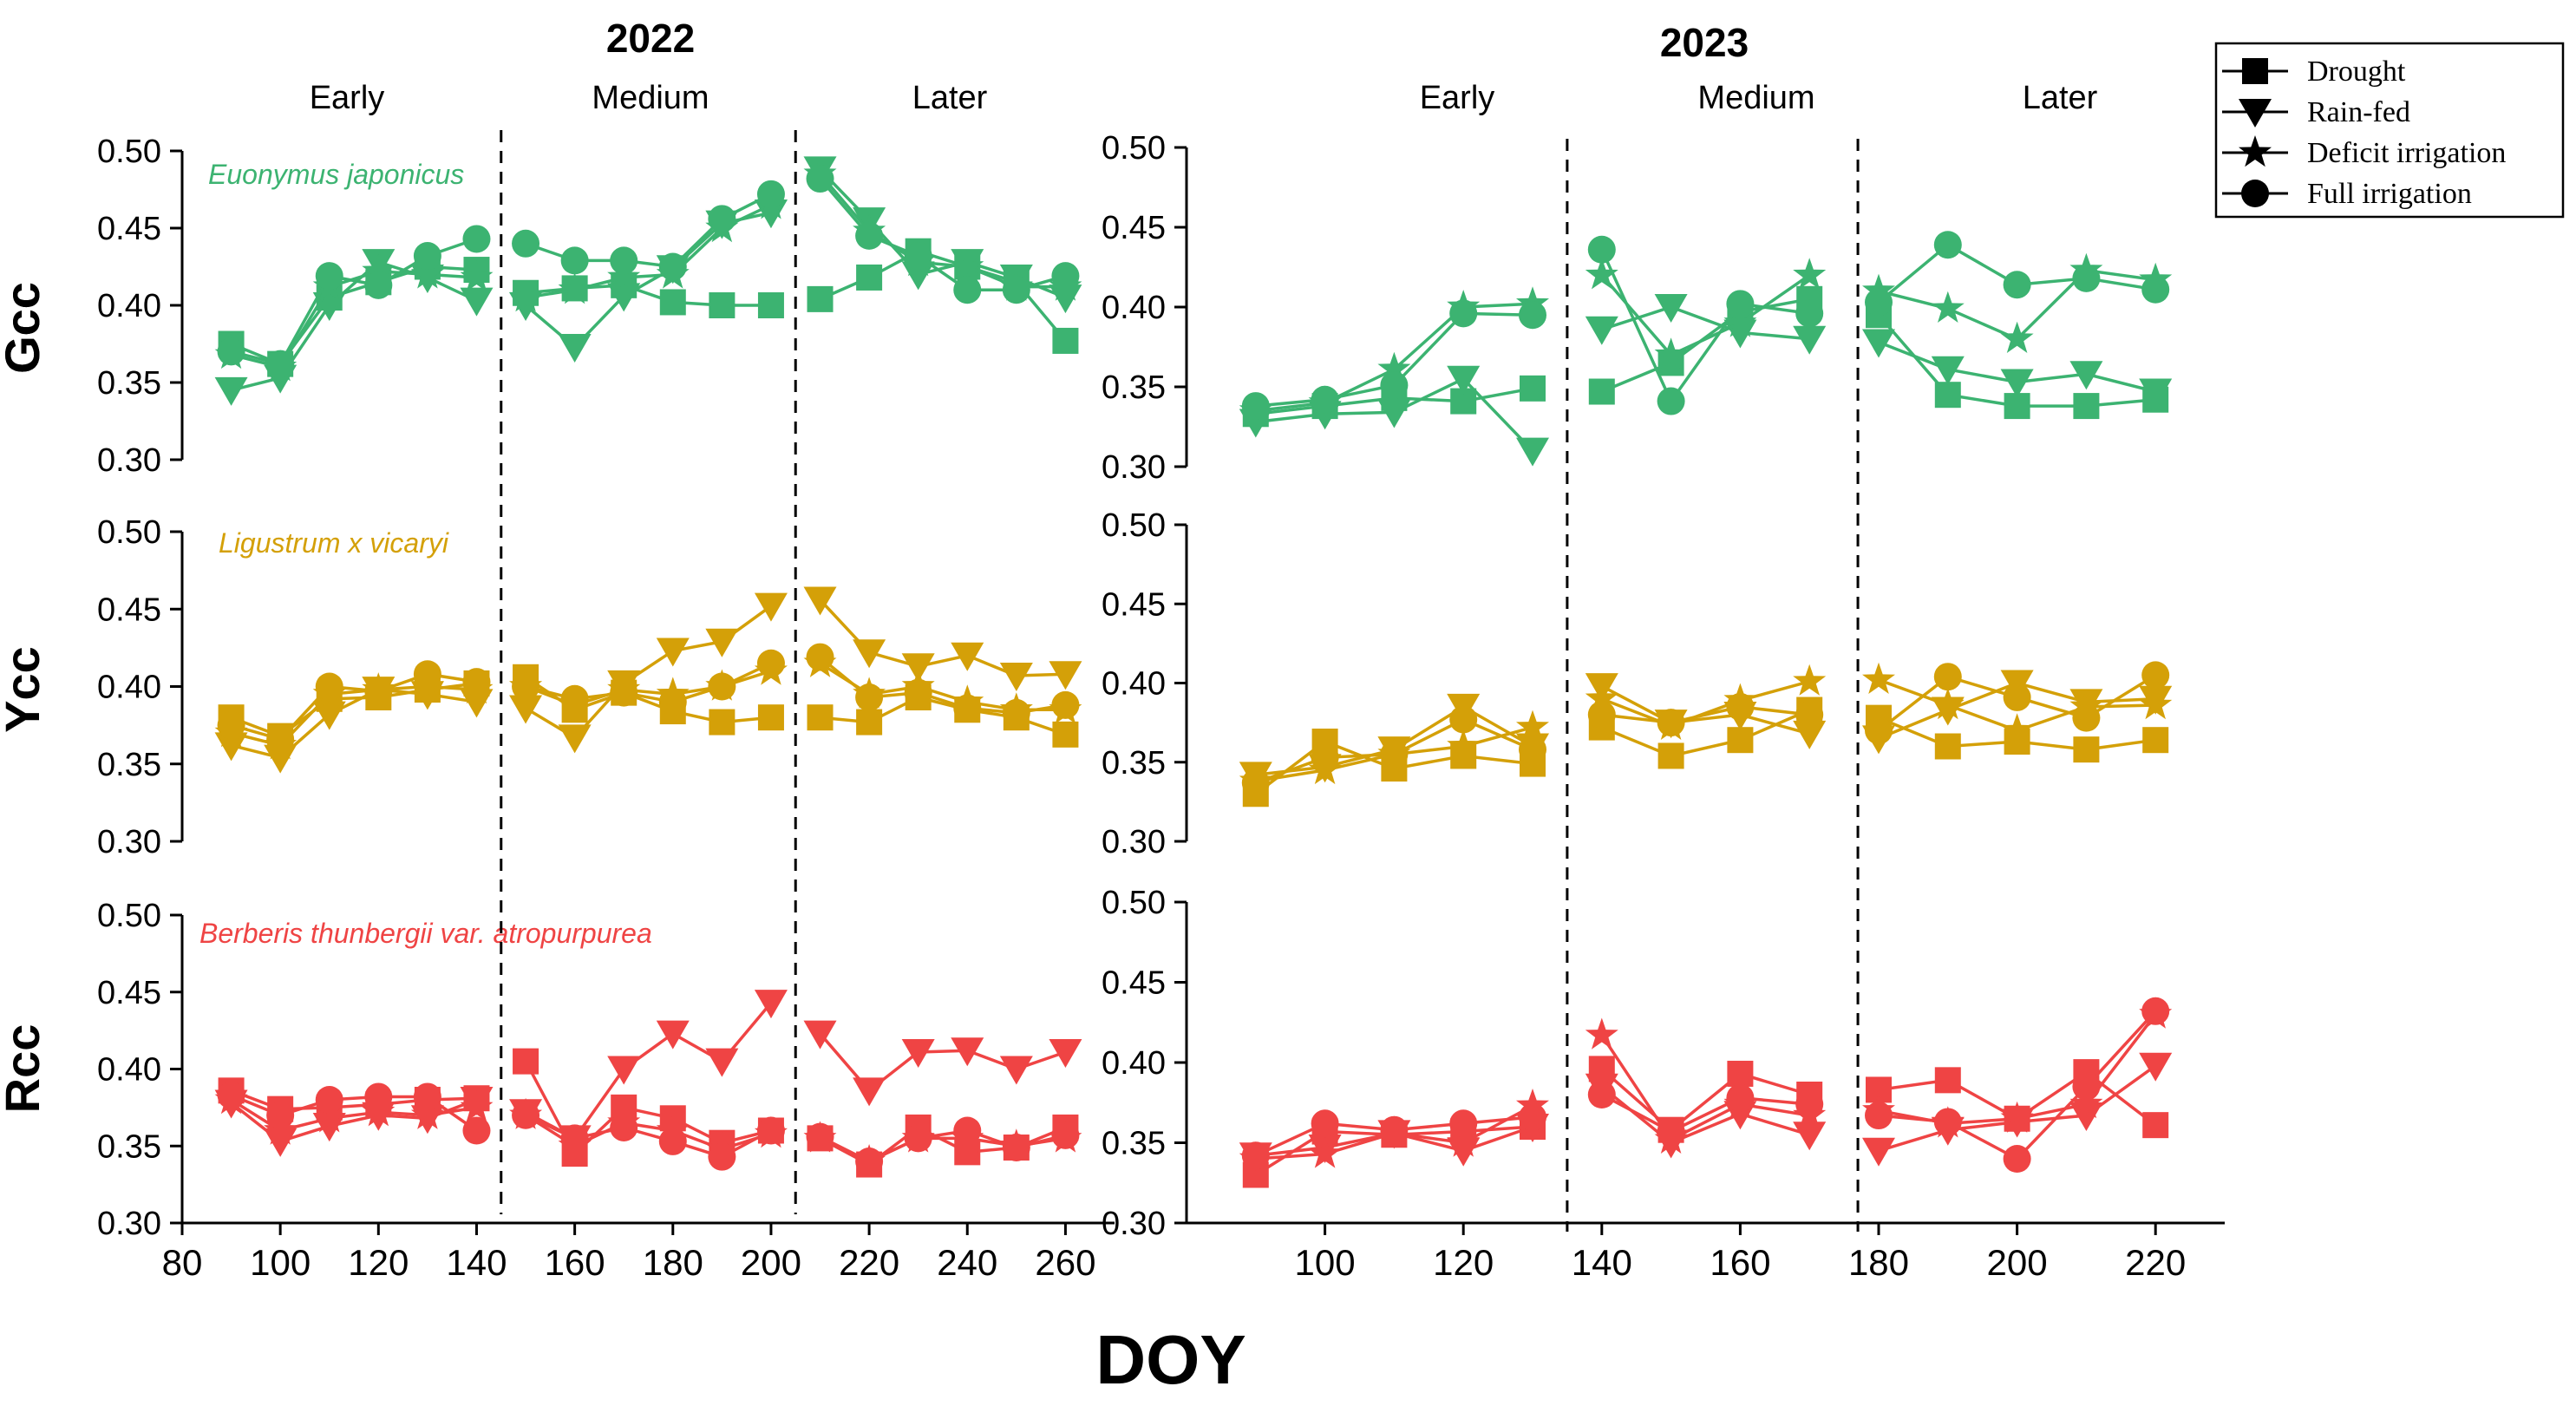 This screenshot has height=1406, width=2576. Describe the element at coordinates (1755, 98) in the screenshot. I see `period-label-medium-2023: Medium` at that location.